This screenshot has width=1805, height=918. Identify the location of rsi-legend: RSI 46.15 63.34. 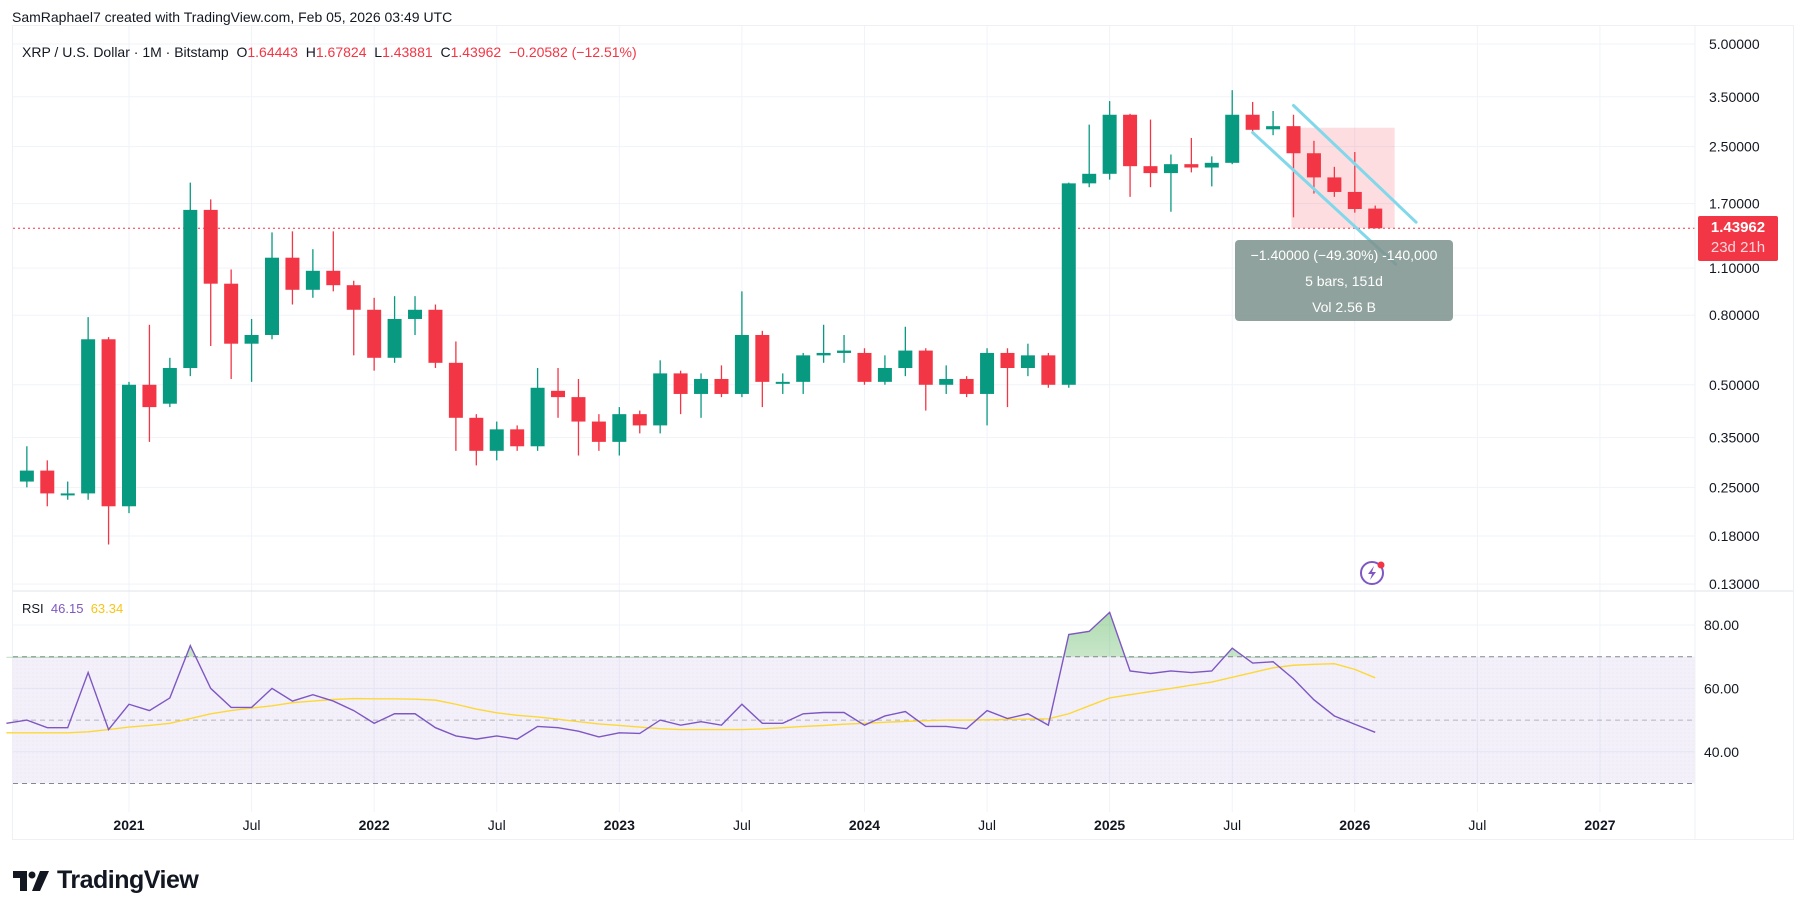
(72, 608).